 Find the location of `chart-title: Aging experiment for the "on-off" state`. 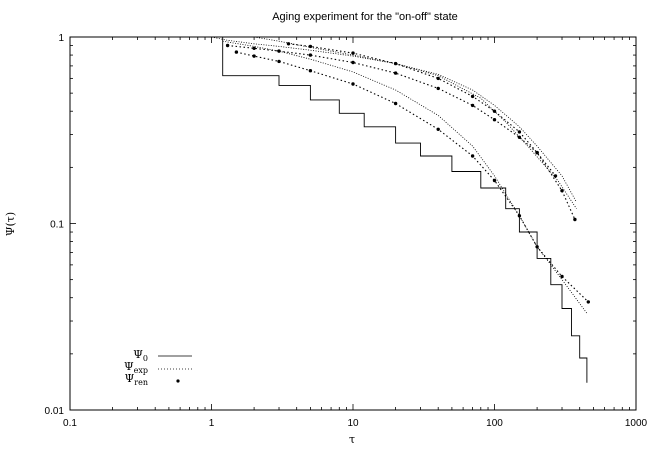

chart-title: Aging experiment for the "on-off" state is located at coordinates (365, 17).